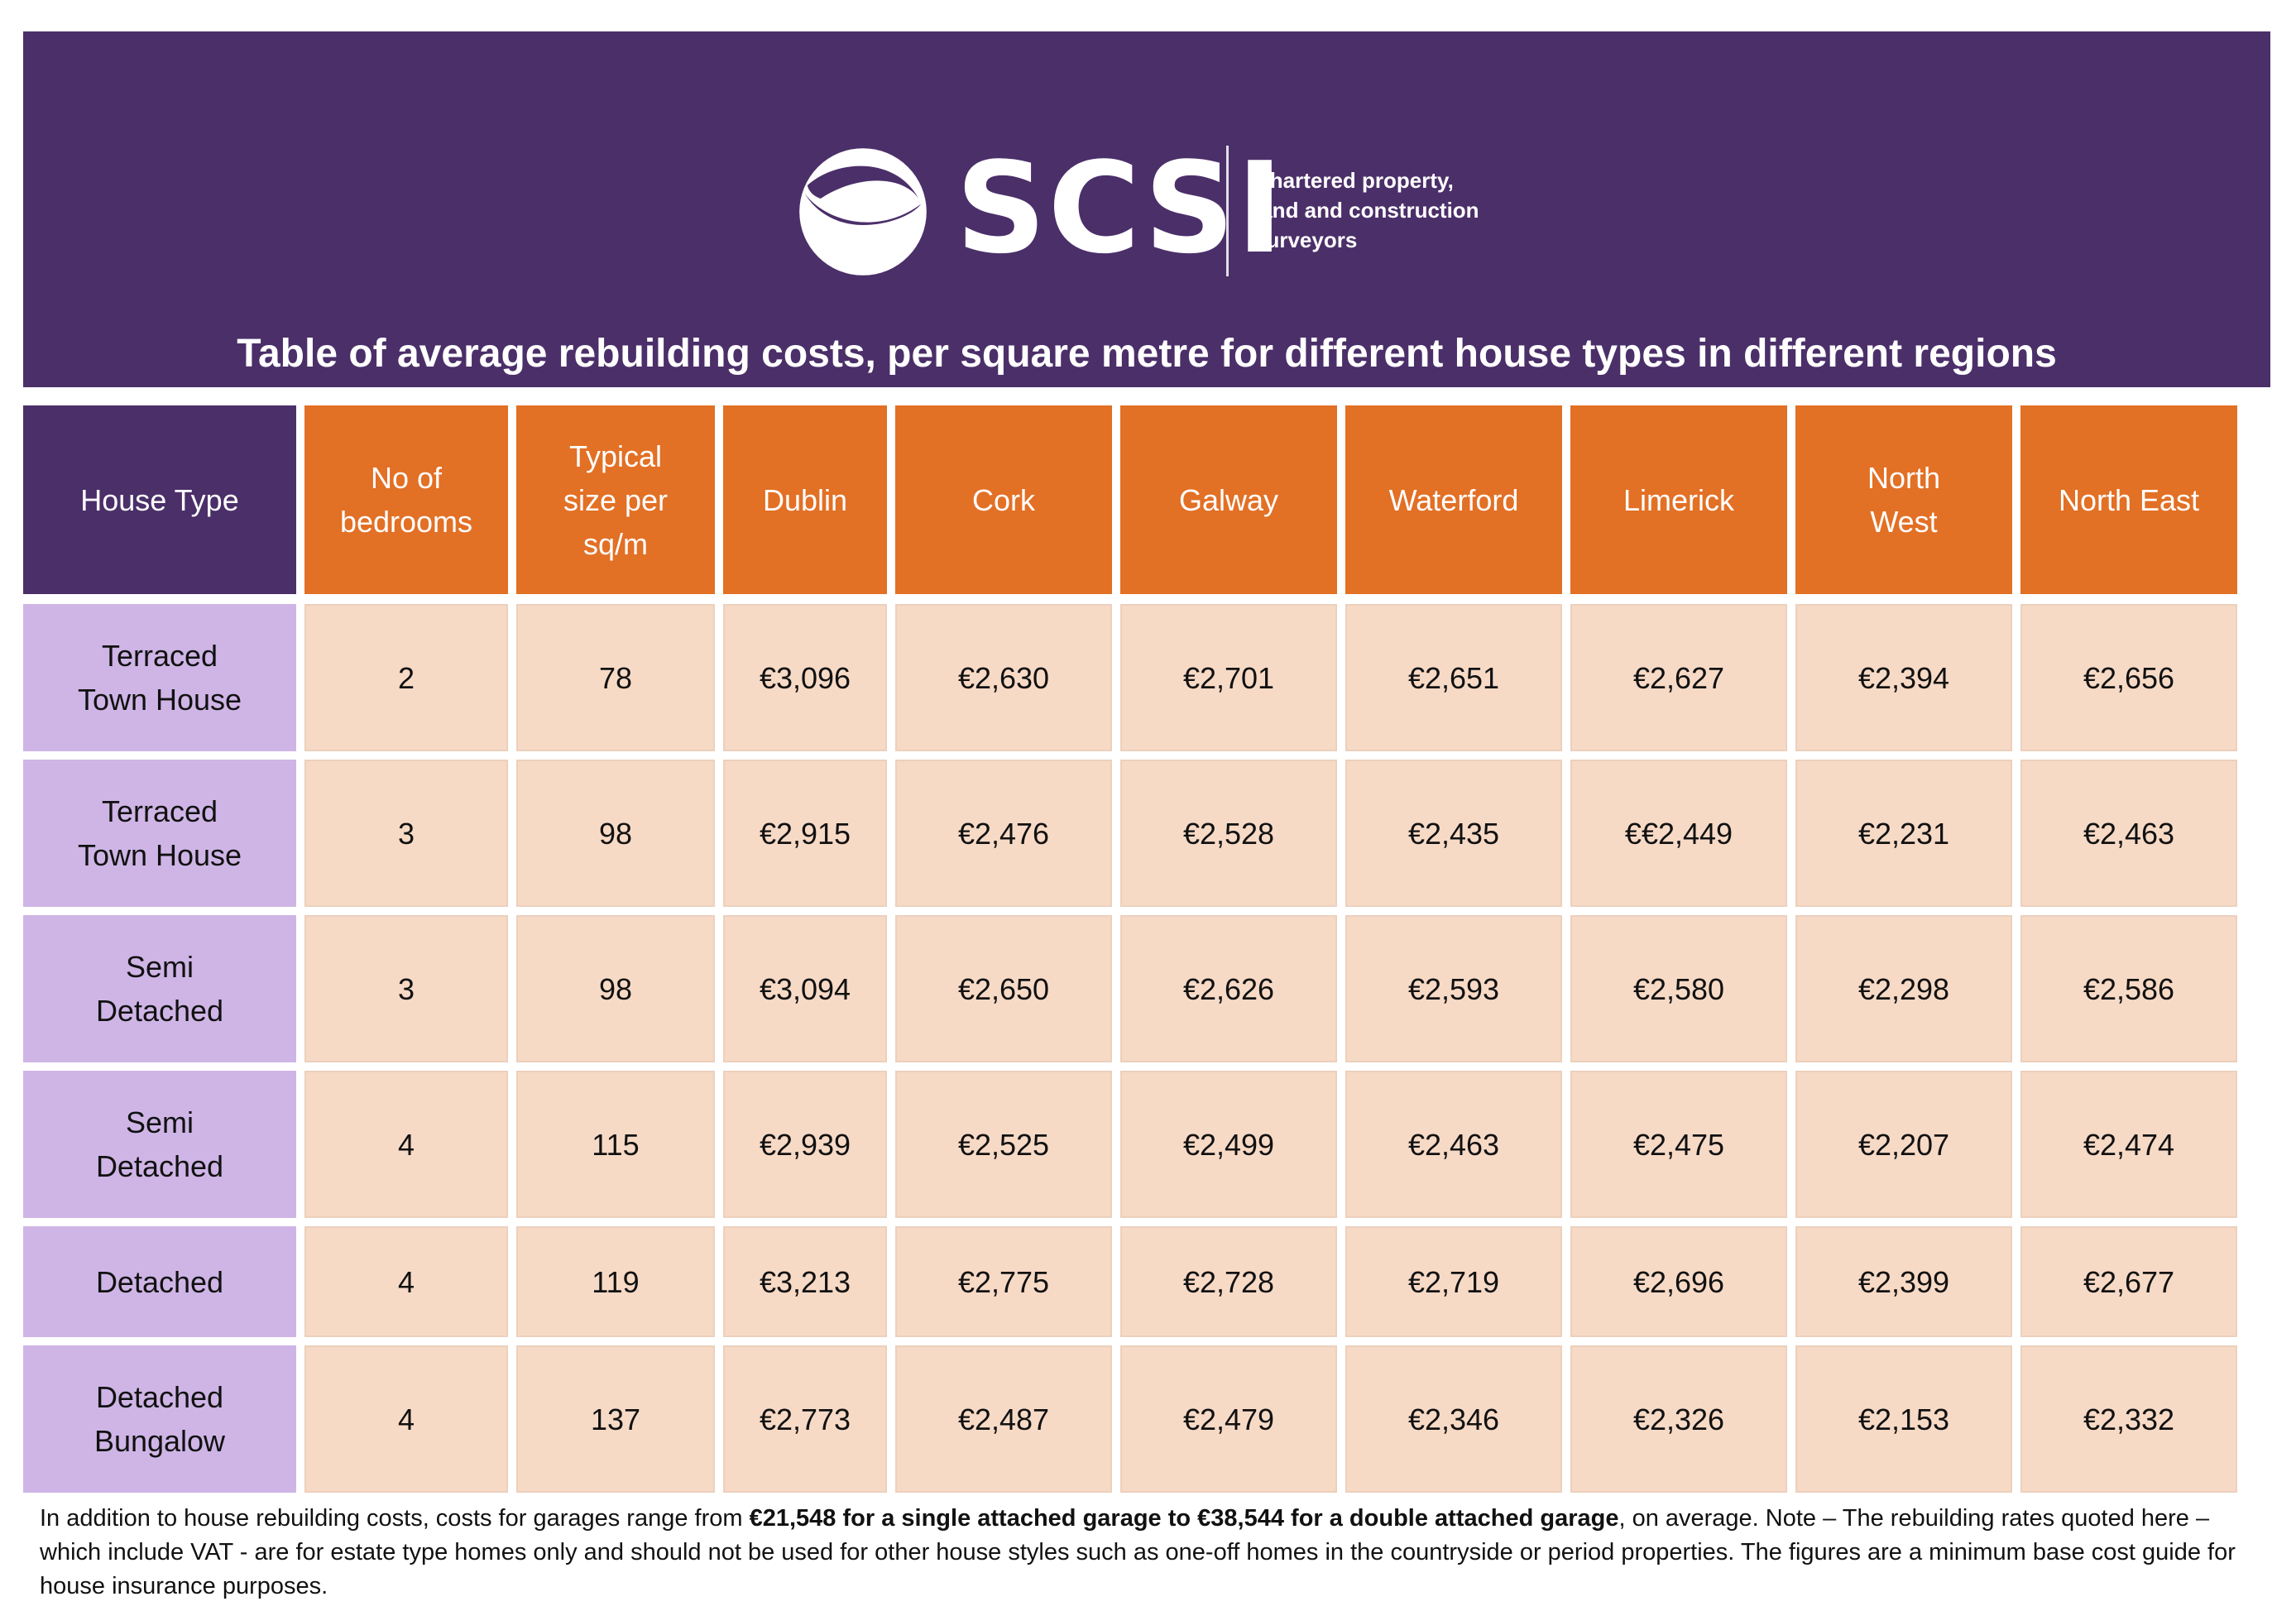  I want to click on column-header-text: size per, so click(616, 499).